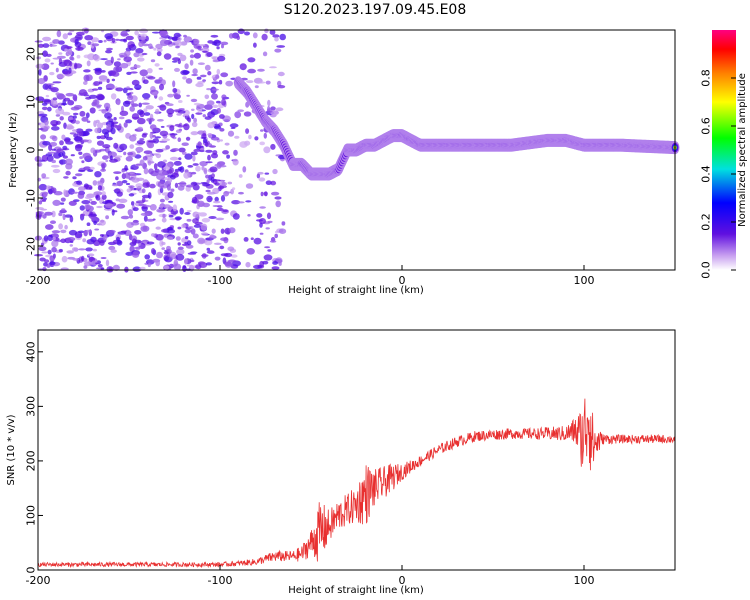 The height and width of the screenshot is (600, 750). I want to click on snr-xtick-label: 100, so click(584, 580).